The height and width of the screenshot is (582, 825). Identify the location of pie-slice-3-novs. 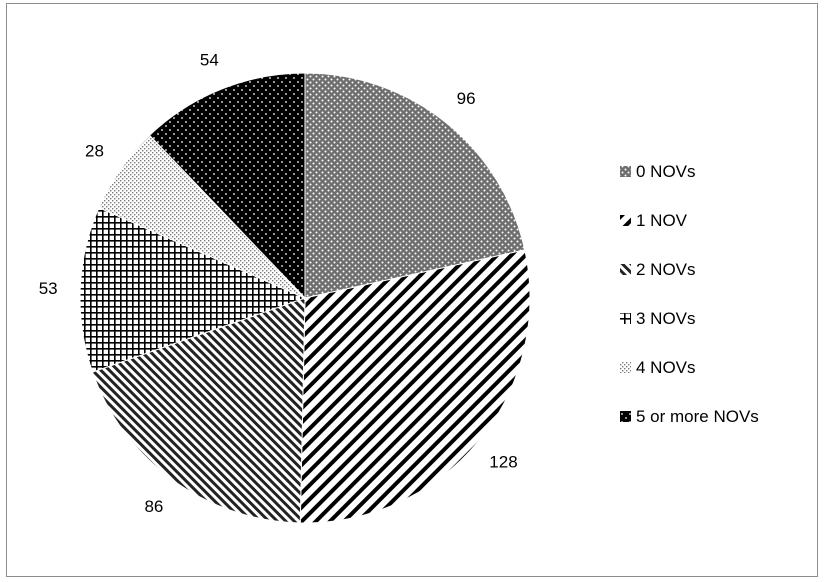
(193, 290).